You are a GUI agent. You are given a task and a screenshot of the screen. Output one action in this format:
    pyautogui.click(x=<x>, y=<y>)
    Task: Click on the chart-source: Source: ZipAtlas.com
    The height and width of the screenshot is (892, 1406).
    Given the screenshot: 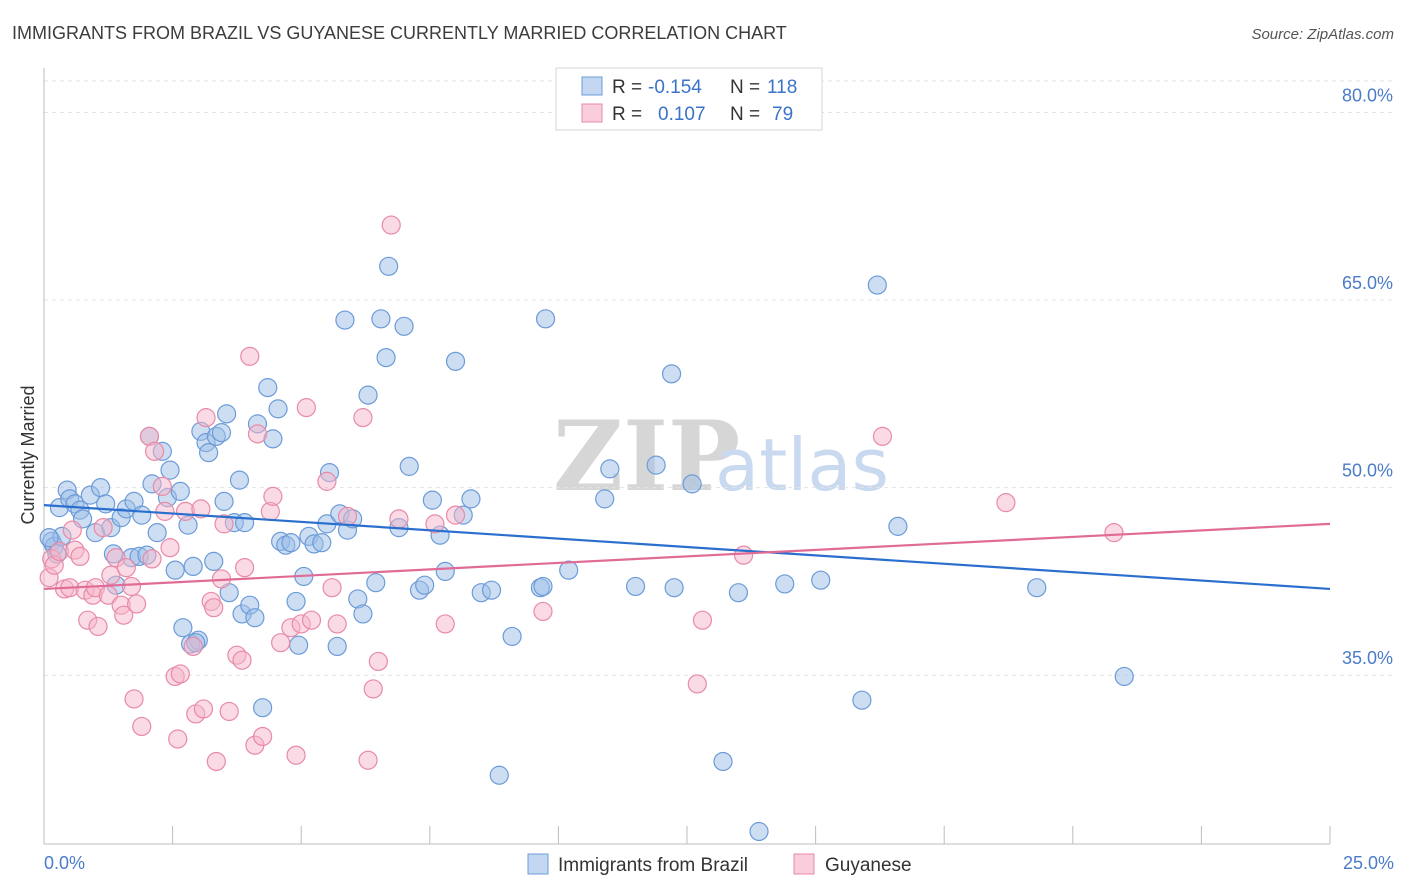 What is the action you would take?
    pyautogui.click(x=1322, y=34)
    